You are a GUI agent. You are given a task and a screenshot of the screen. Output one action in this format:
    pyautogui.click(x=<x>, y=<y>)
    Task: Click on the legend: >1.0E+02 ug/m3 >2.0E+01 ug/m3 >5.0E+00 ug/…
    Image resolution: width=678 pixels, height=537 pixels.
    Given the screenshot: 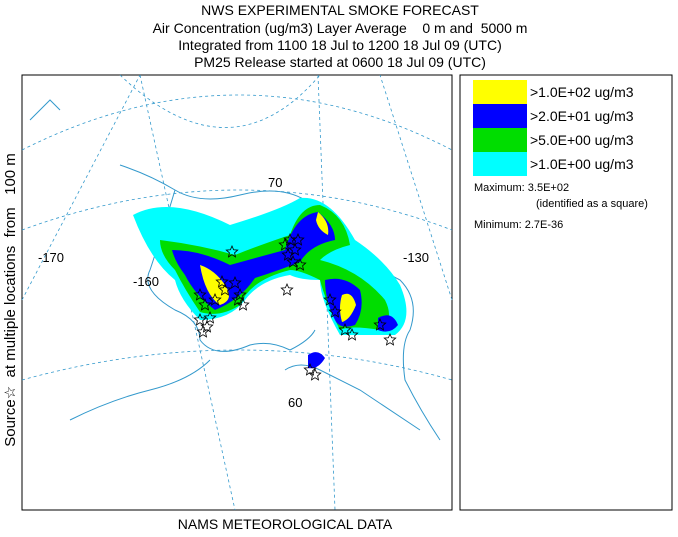 What is the action you would take?
    pyautogui.click(x=553, y=128)
    